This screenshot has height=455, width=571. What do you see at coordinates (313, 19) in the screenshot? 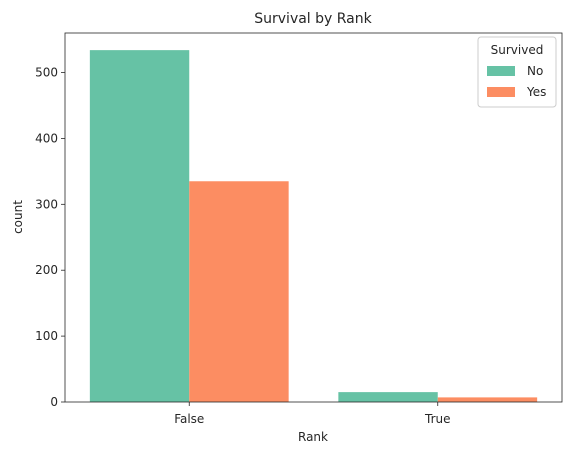
I see `chart-title: Survival by Rank` at bounding box center [313, 19].